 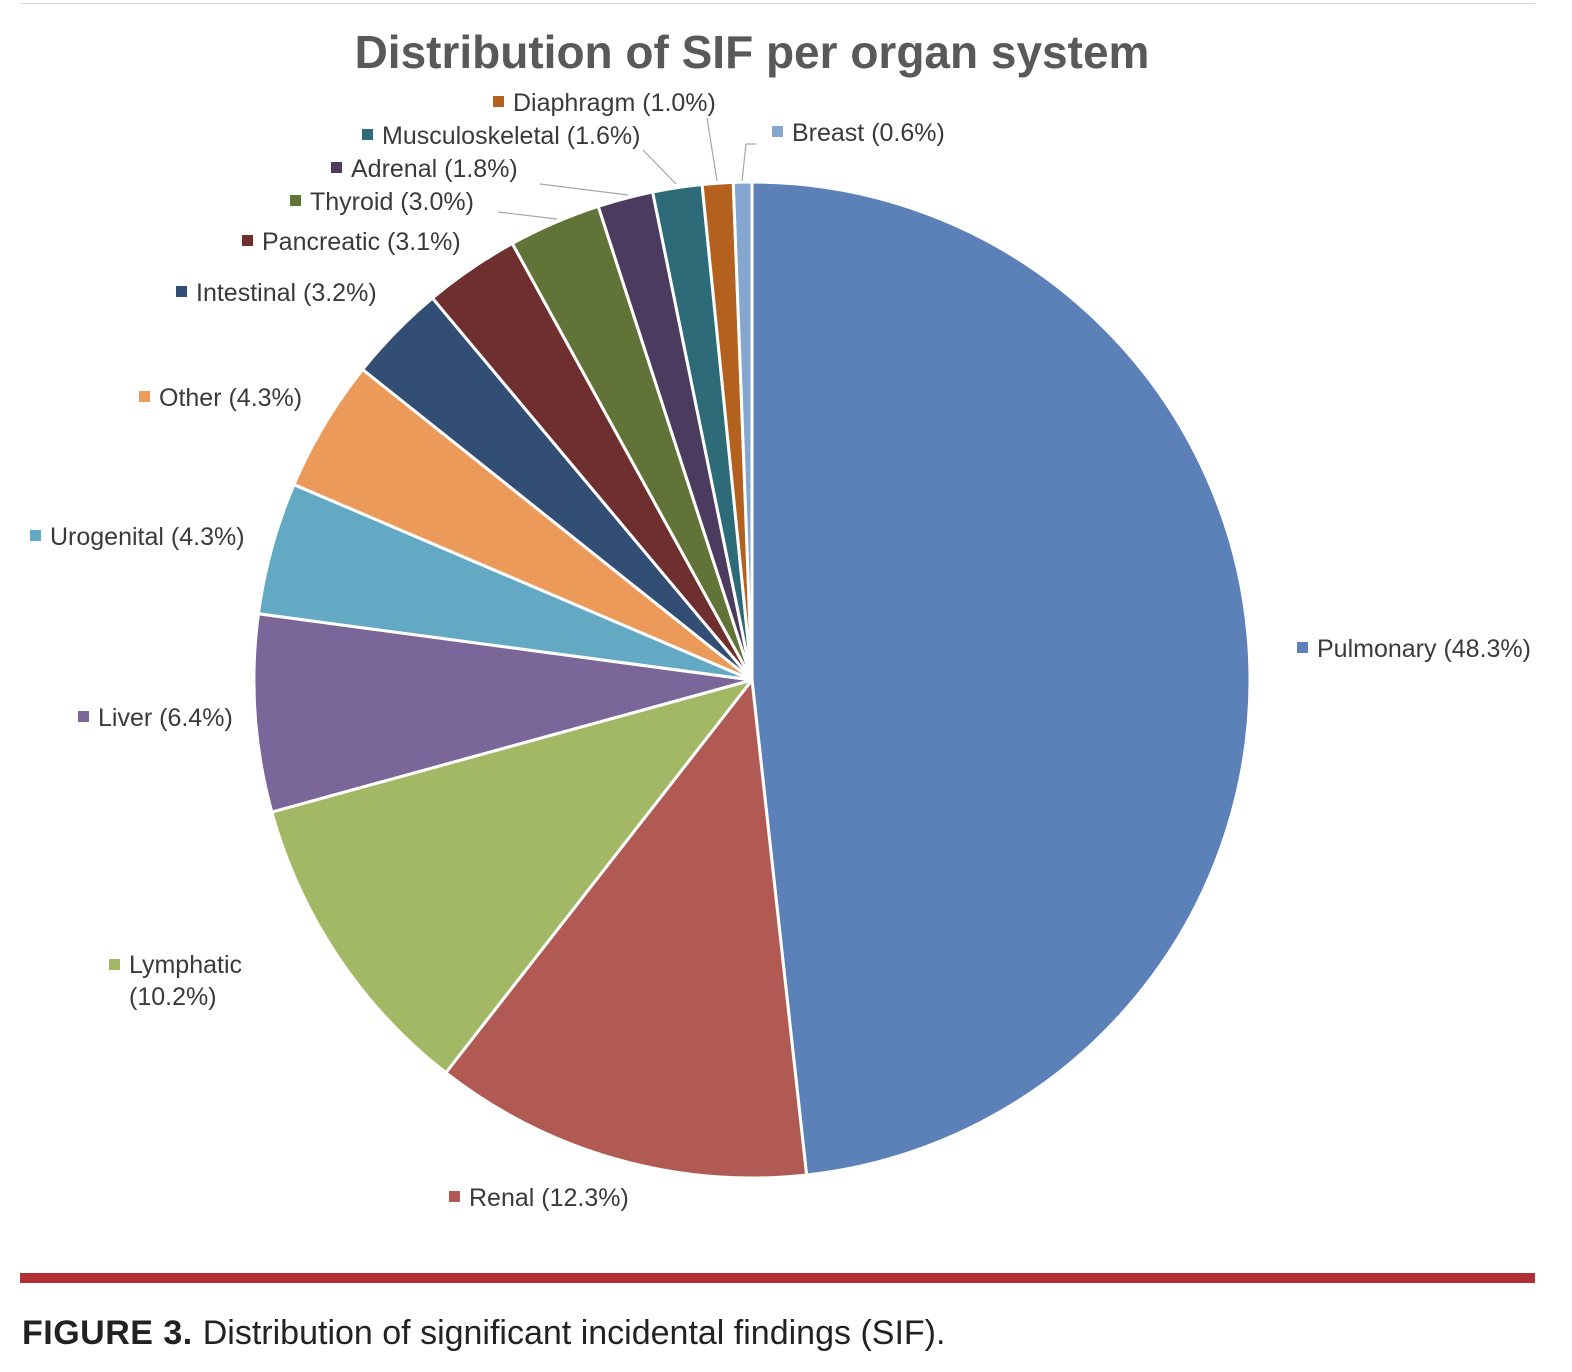 I want to click on label-marker-breast, so click(x=777, y=131).